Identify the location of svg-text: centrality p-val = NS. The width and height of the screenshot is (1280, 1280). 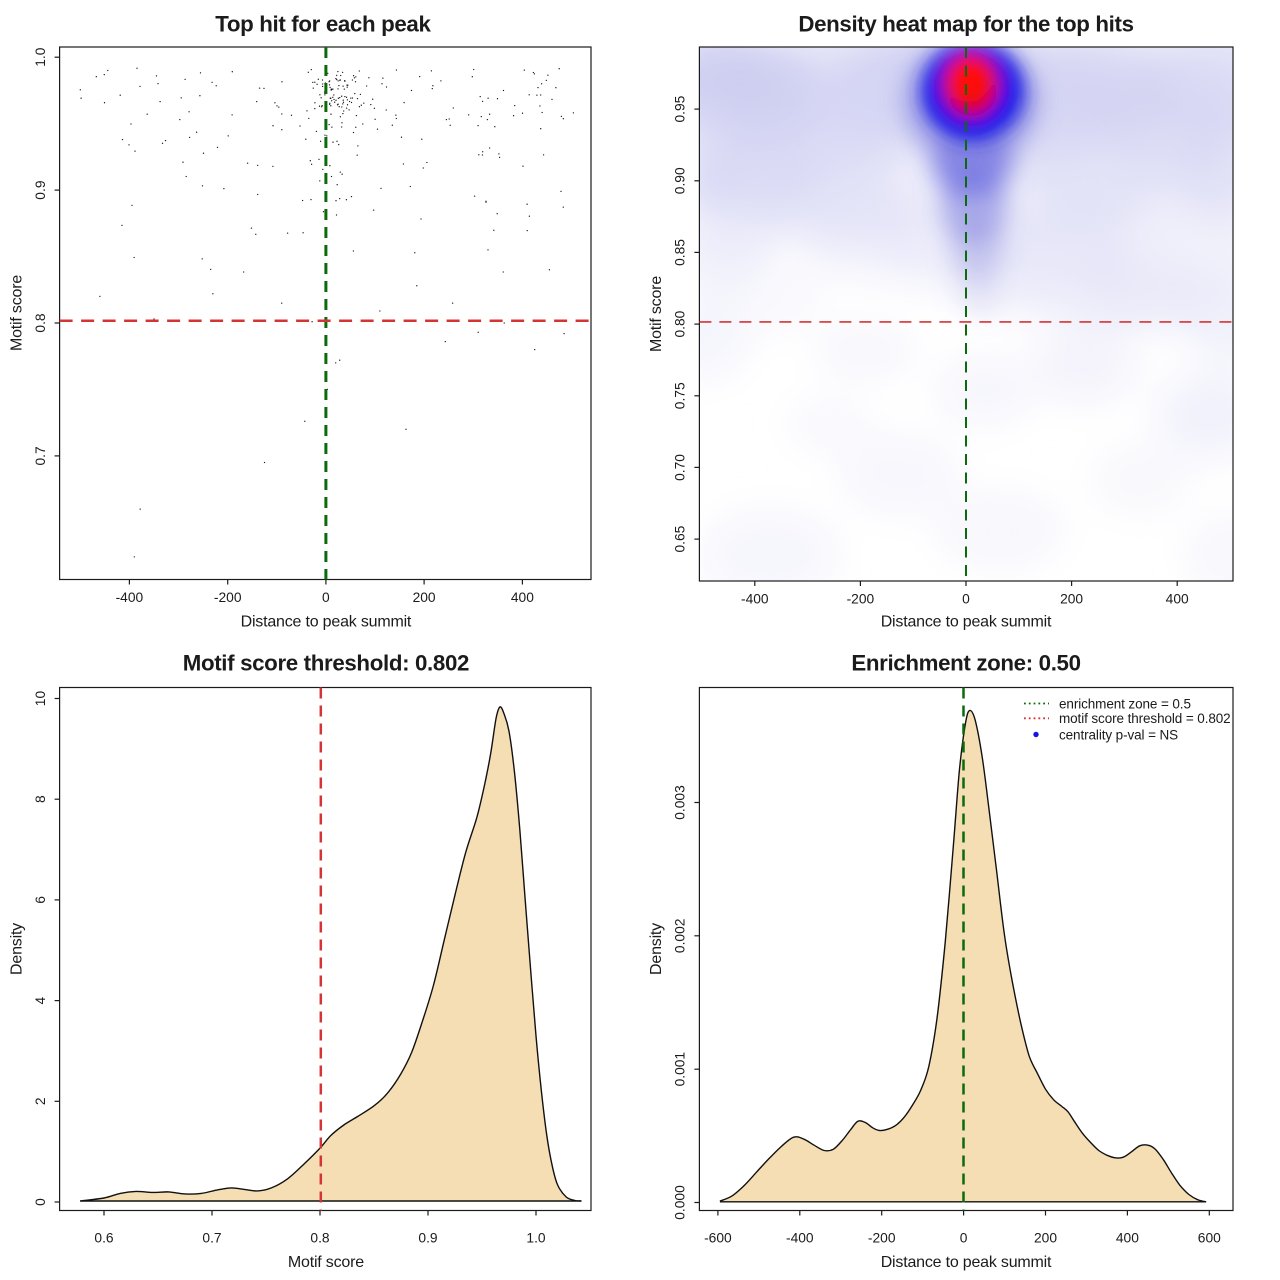
(1118, 734).